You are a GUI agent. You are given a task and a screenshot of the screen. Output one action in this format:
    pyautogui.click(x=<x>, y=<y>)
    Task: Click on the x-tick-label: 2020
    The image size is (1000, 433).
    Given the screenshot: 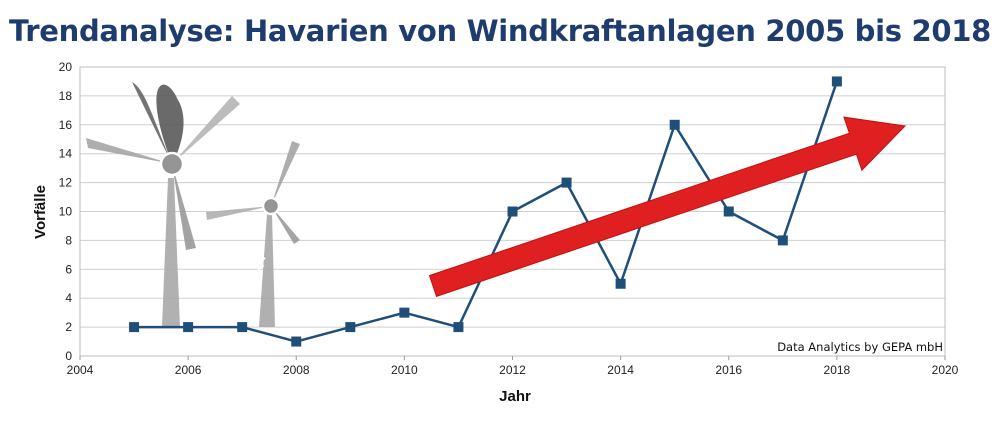 What is the action you would take?
    pyautogui.click(x=945, y=370)
    